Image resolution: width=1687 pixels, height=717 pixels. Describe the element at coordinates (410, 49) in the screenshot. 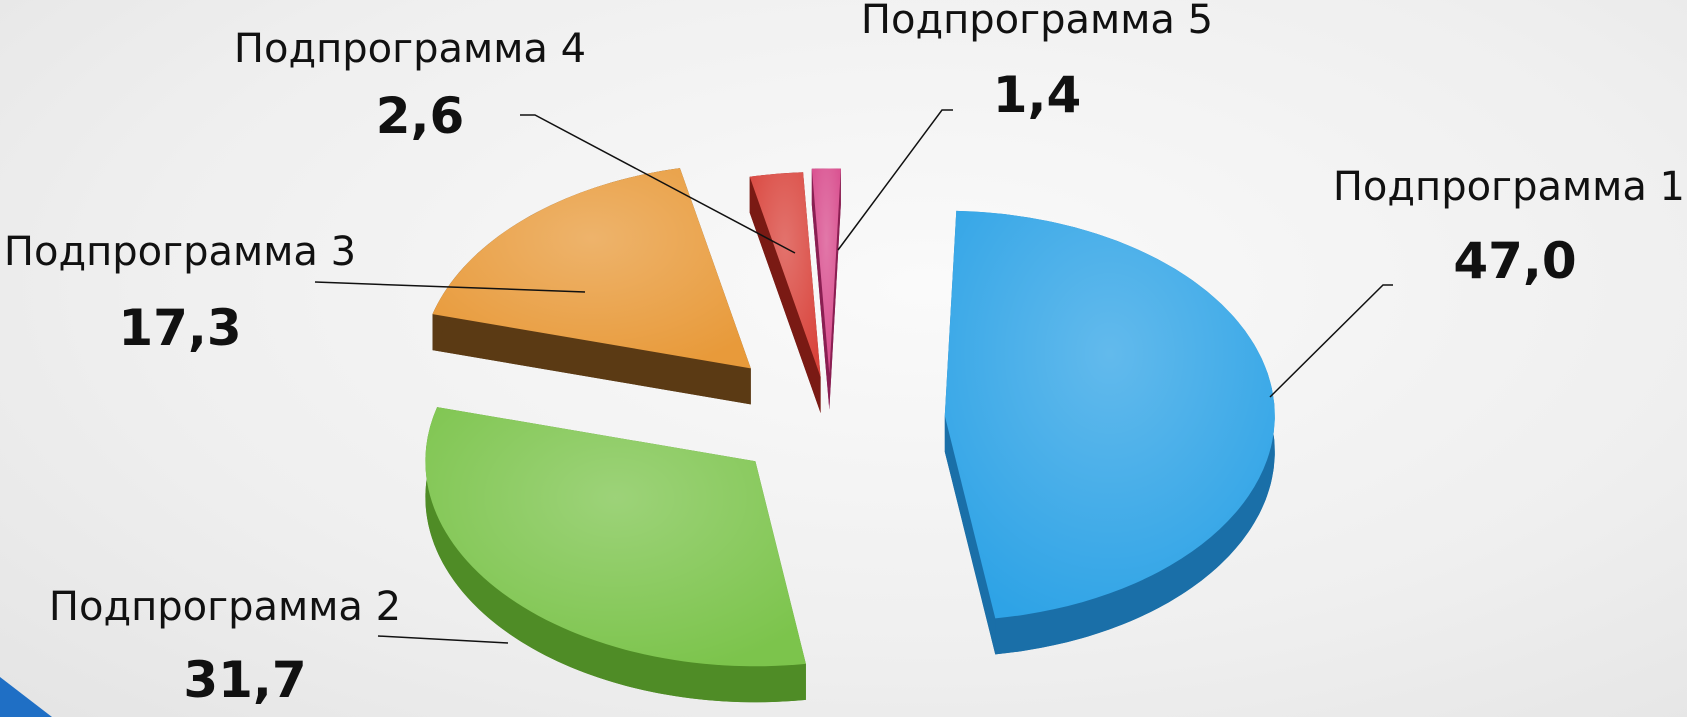

I see `subprogram-4-category-label: Подпрограмма 4` at that location.